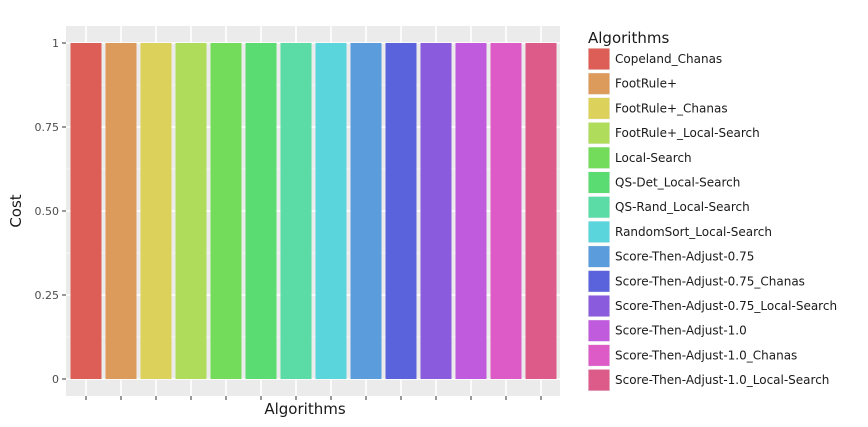 The image size is (868, 427). I want to click on y-tick-label: 1, so click(55, 43).